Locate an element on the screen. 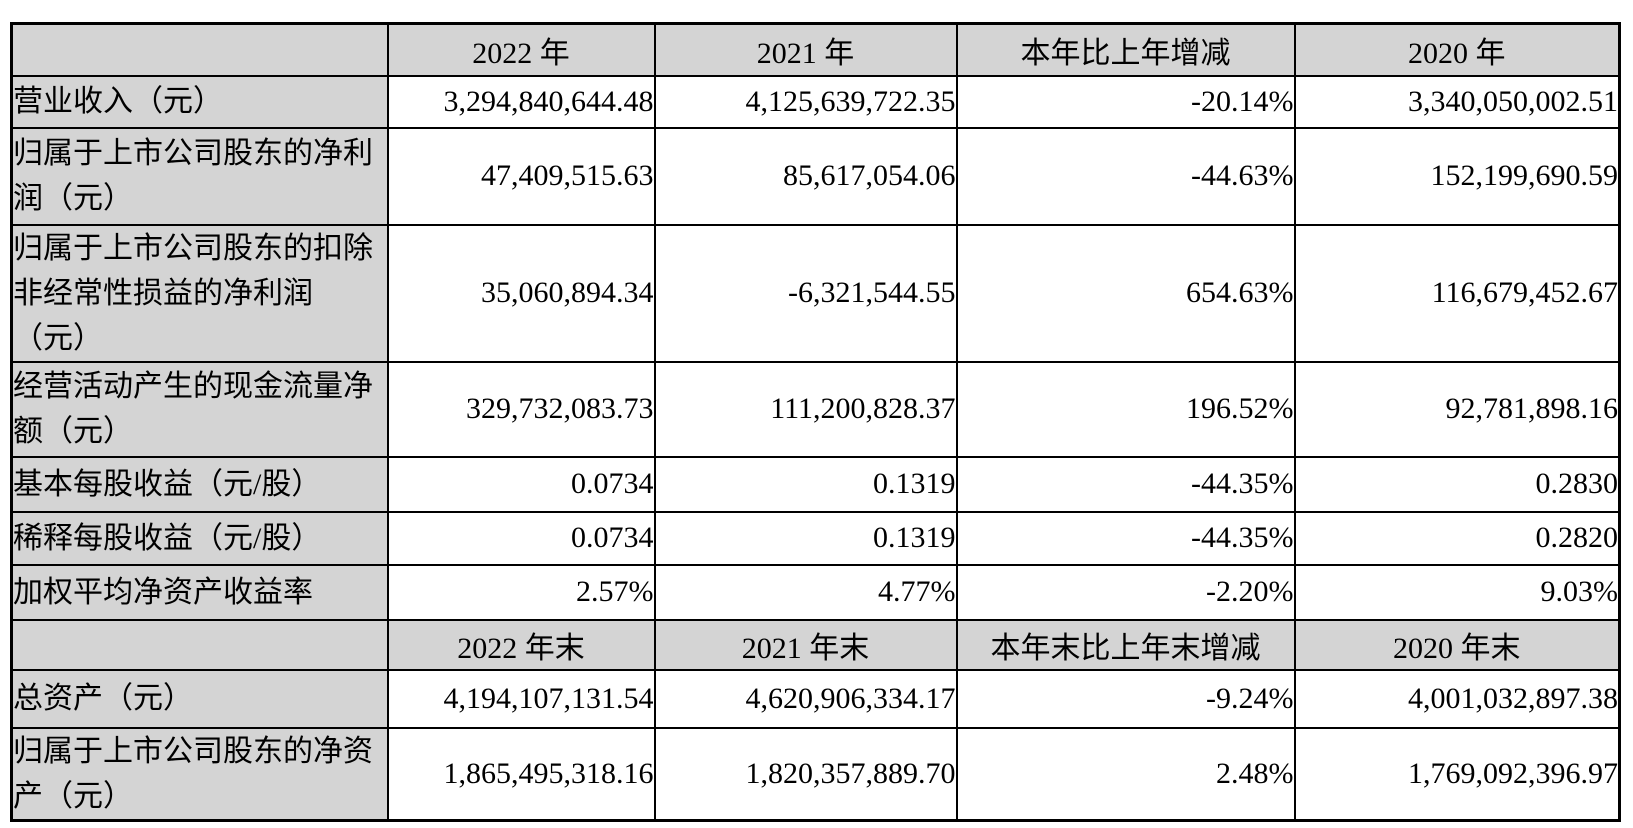 The height and width of the screenshot is (828, 1633). value-cell: 92,781,898.16 is located at coordinates (1457, 409).